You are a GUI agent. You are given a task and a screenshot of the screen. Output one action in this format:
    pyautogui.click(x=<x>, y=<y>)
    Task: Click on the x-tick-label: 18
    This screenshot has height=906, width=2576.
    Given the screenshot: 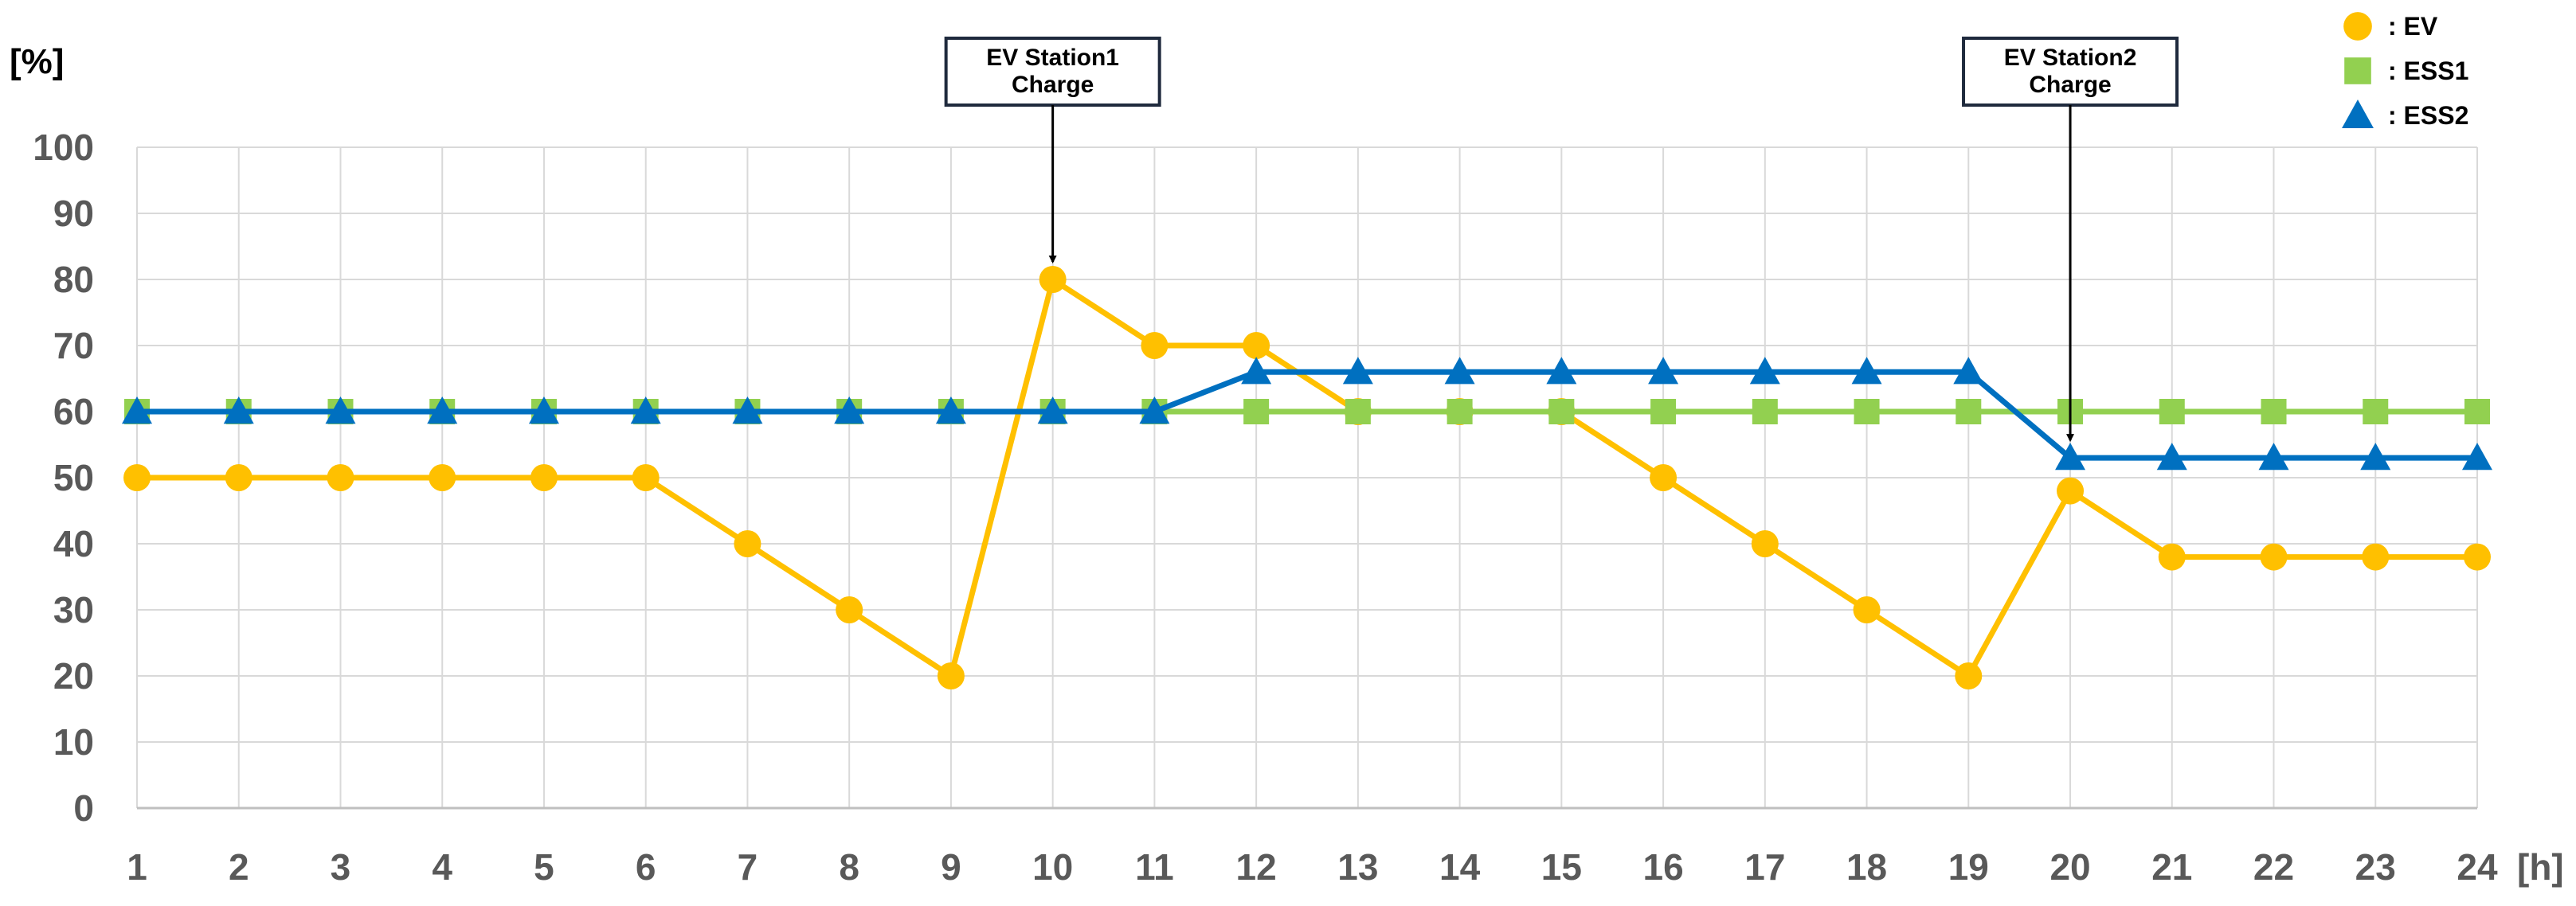 What is the action you would take?
    pyautogui.click(x=1866, y=867)
    